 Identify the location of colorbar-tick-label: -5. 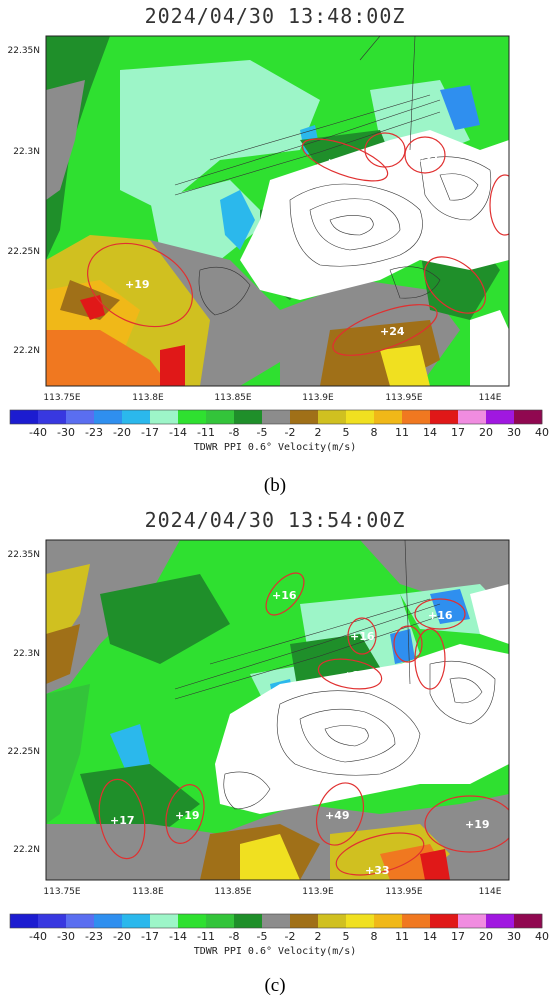
(262, 432).